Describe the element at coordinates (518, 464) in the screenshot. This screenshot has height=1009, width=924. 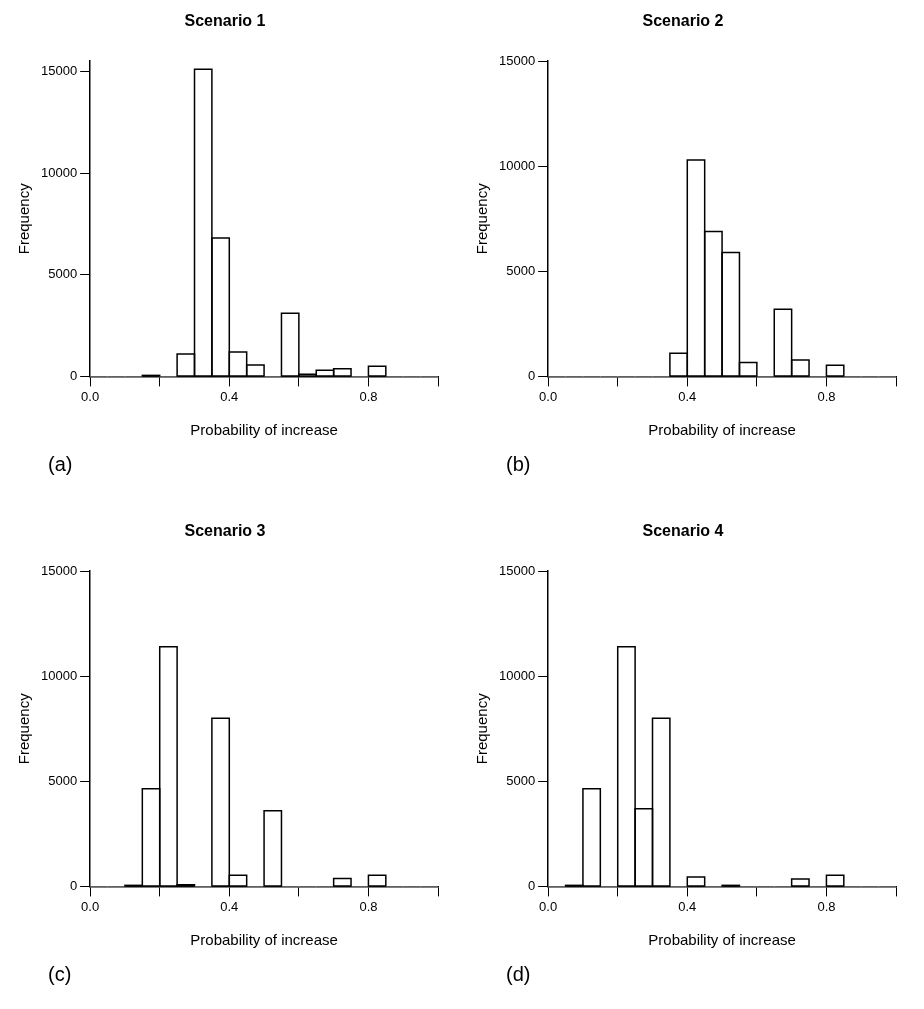
I see `text: (b)` at that location.